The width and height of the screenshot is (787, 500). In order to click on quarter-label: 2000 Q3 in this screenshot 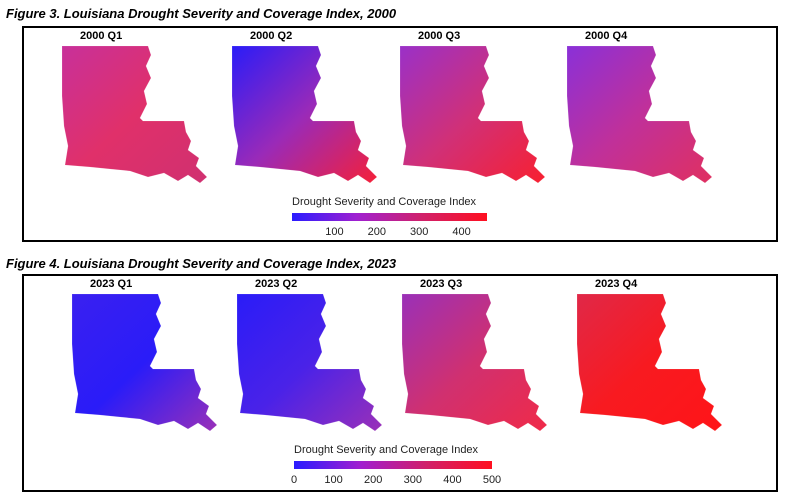, I will do `click(439, 36)`.